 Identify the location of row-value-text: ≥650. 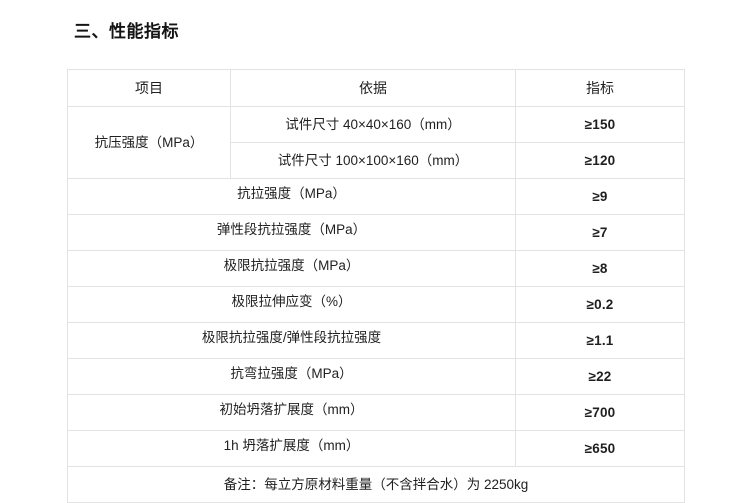
(600, 448).